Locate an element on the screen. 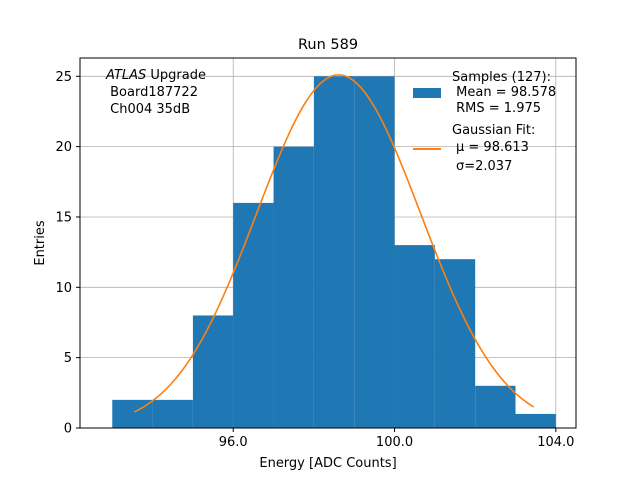 This screenshot has width=640, height=480. x-axis-label: Energy [ADC Counts] is located at coordinates (327, 463).